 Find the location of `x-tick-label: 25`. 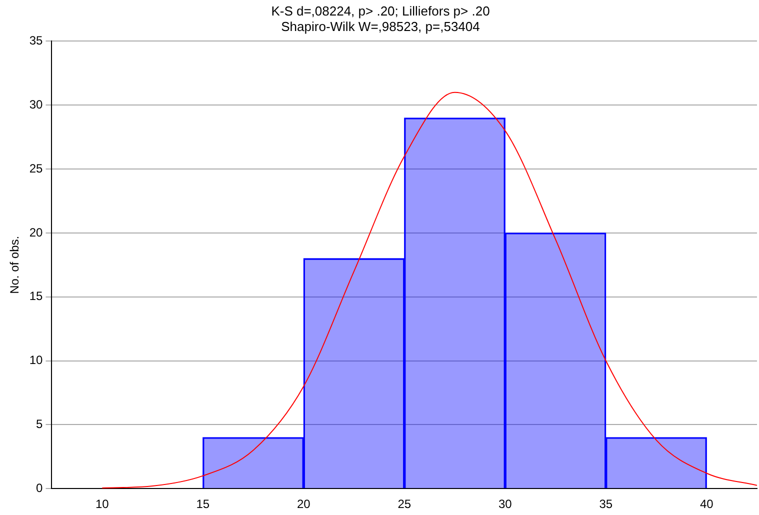

x-tick-label: 25 is located at coordinates (405, 504).